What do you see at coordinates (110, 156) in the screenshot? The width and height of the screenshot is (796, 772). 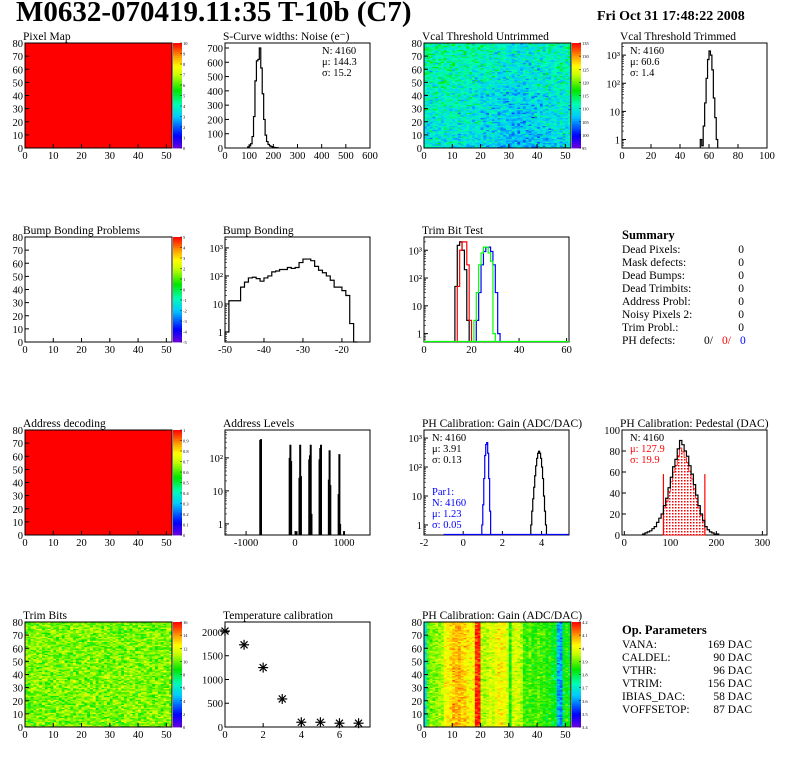 I see `x-tick-label: 30` at bounding box center [110, 156].